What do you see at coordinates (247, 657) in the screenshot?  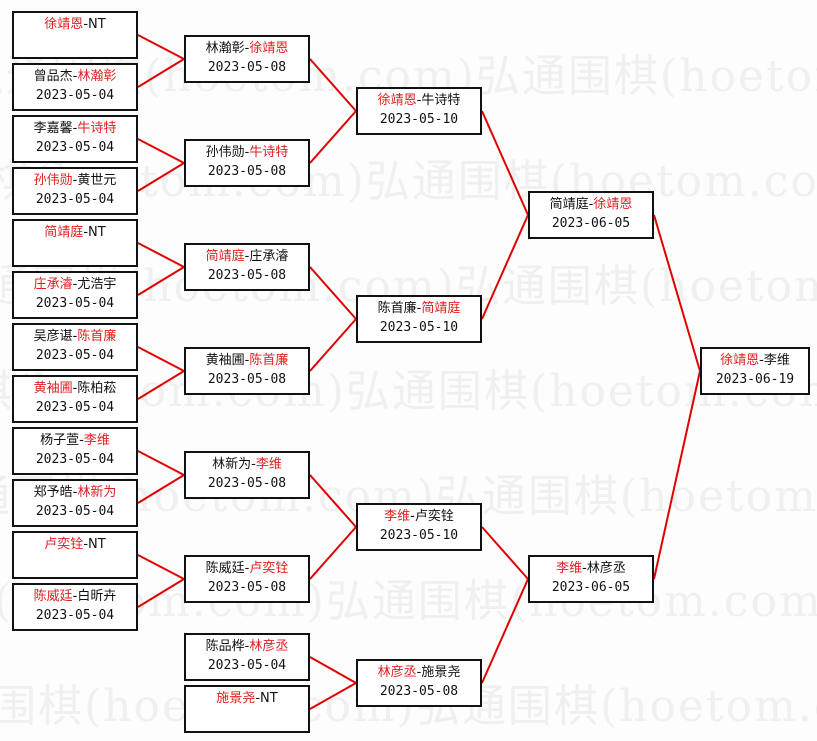 I see `match-box: 陈品桦-林彦丞 2023-05-04` at bounding box center [247, 657].